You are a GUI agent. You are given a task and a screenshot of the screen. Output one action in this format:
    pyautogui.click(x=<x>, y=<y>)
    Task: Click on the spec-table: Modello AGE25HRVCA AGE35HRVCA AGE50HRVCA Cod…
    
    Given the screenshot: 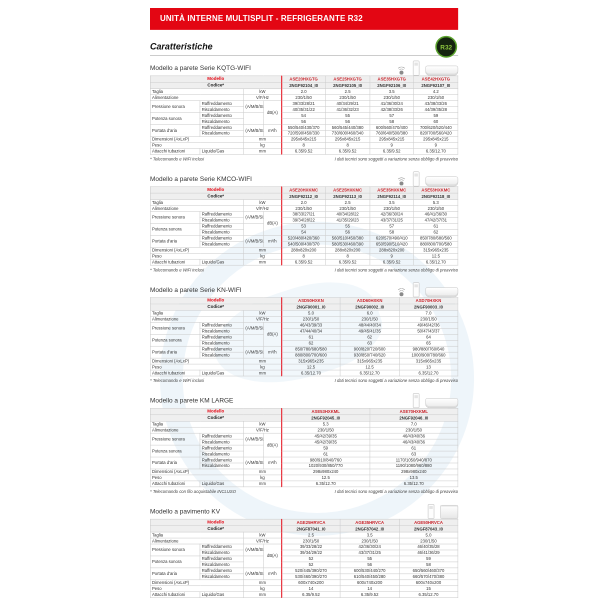 What is the action you would take?
    pyautogui.click(x=304, y=558)
    